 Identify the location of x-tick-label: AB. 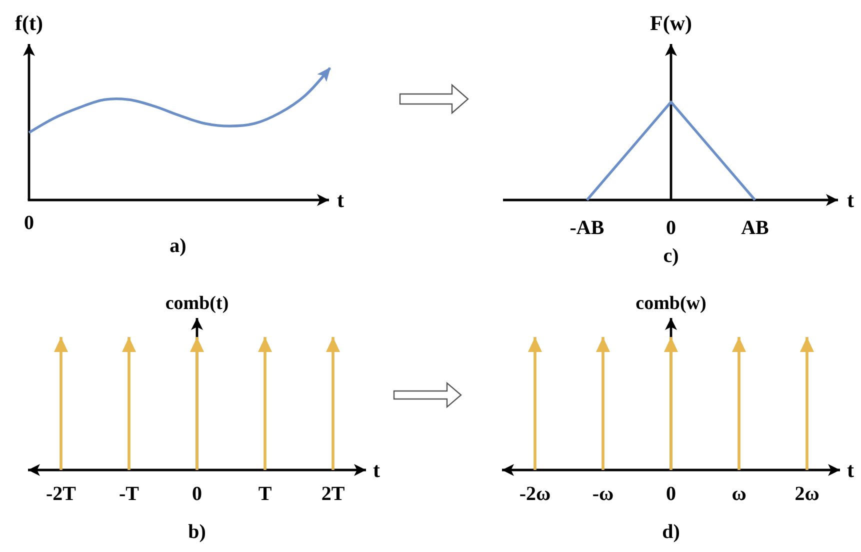
(755, 228).